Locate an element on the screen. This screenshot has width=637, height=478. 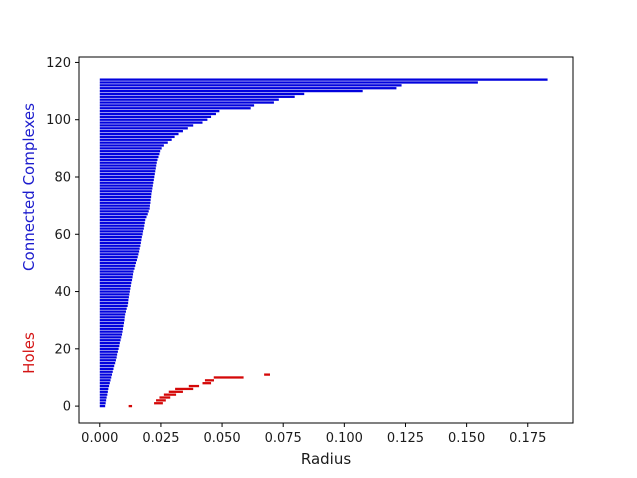
x-tick-label: 0.075 is located at coordinates (283, 438).